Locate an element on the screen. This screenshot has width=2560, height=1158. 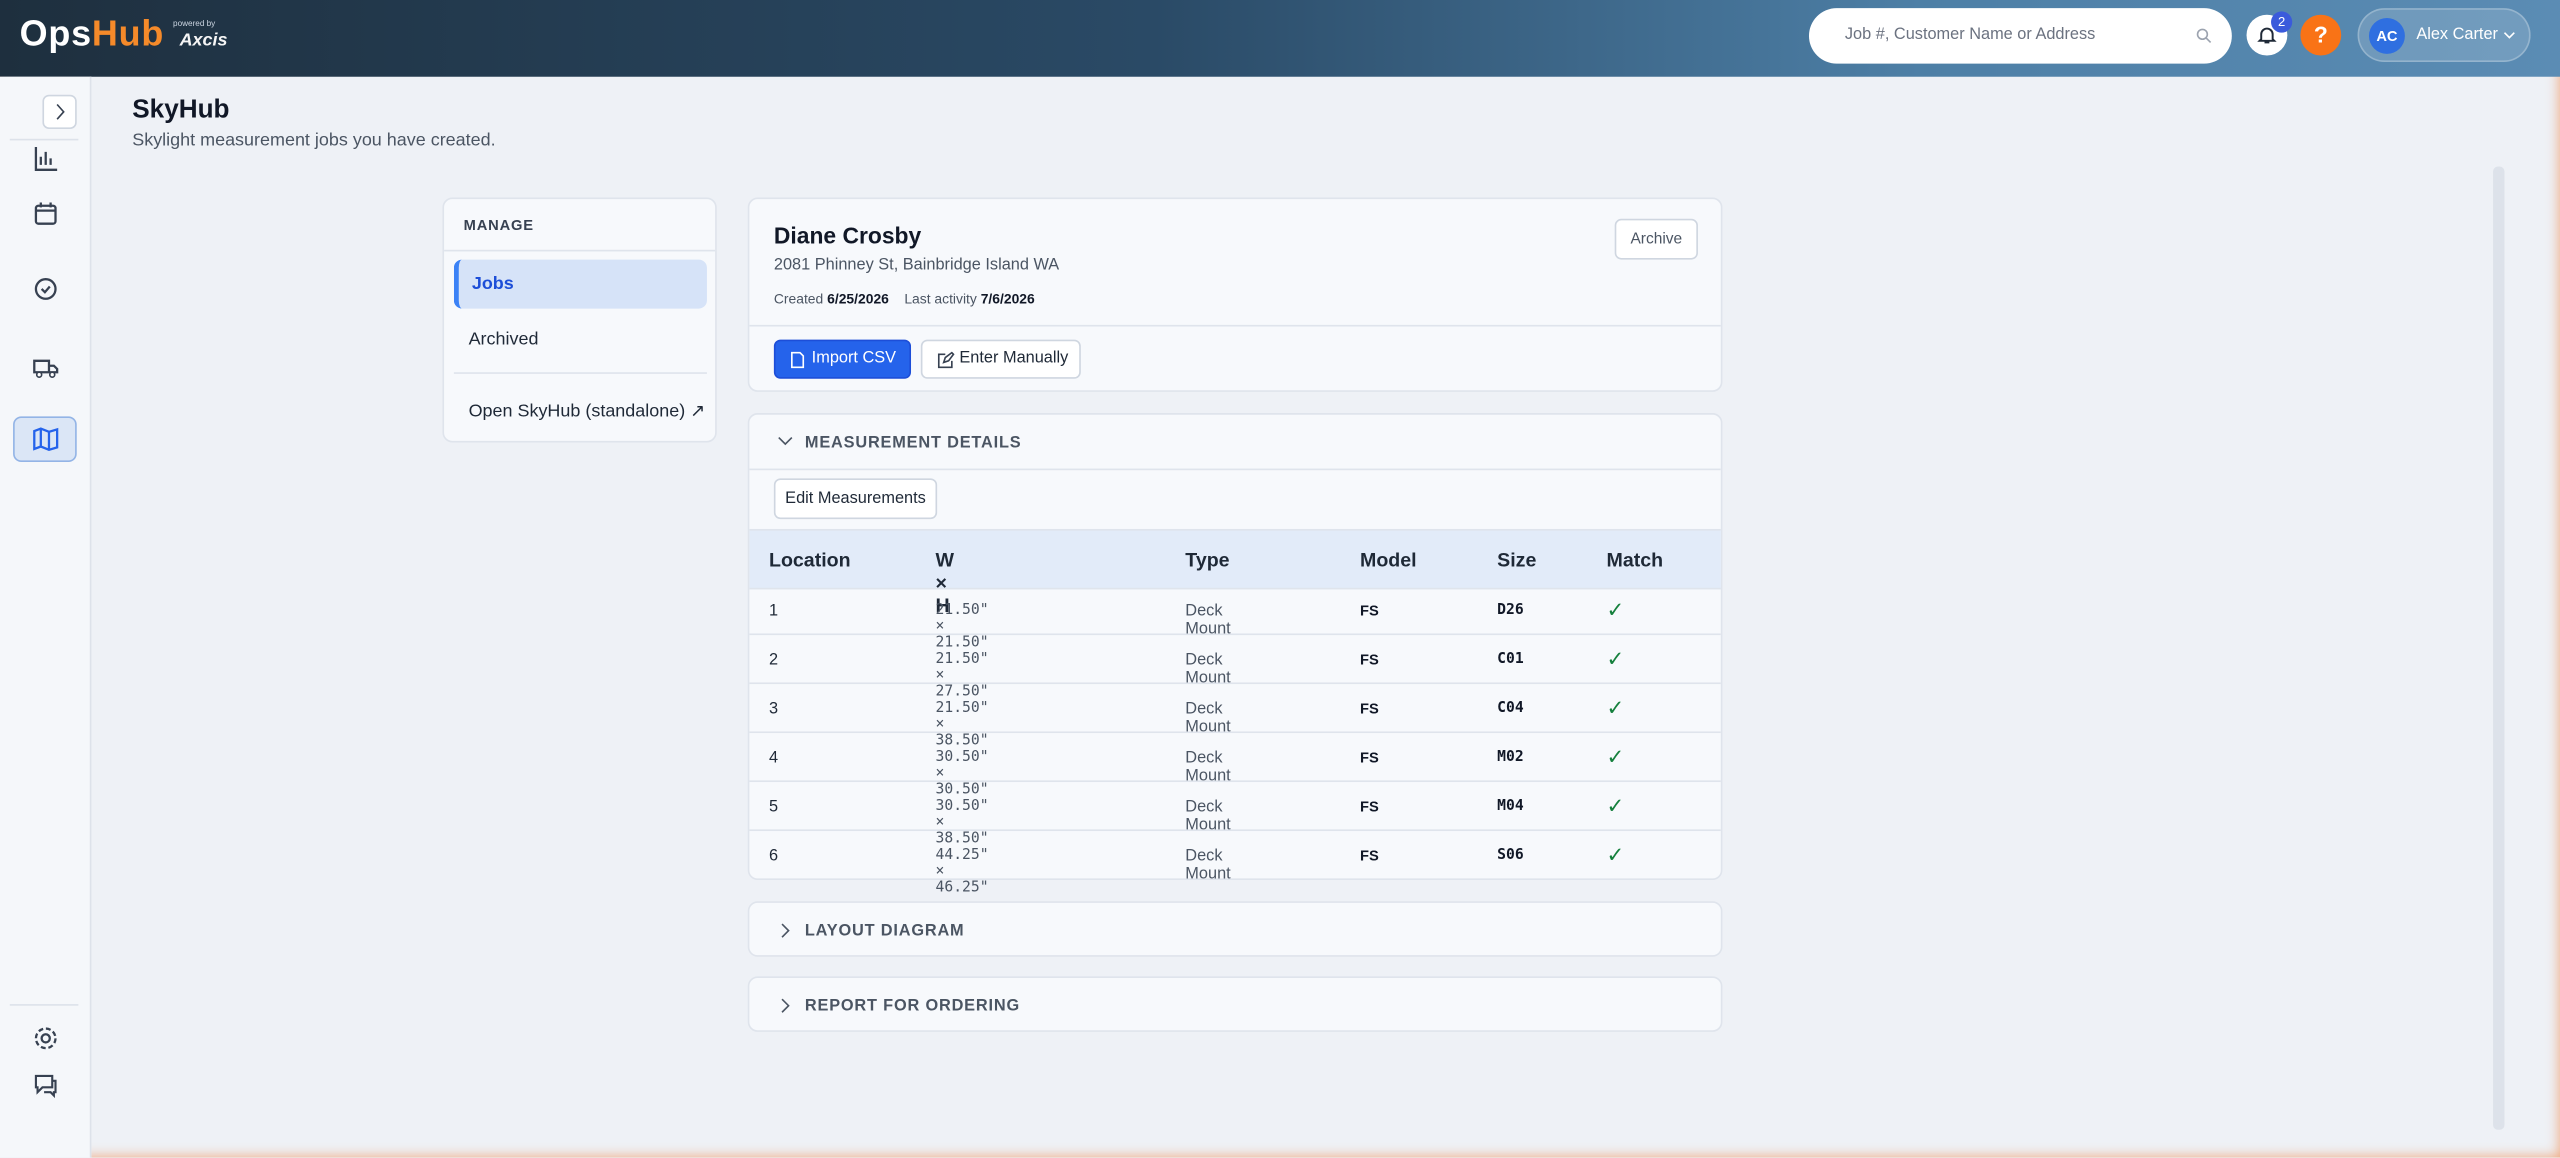
cell: C01 is located at coordinates (1510, 659).